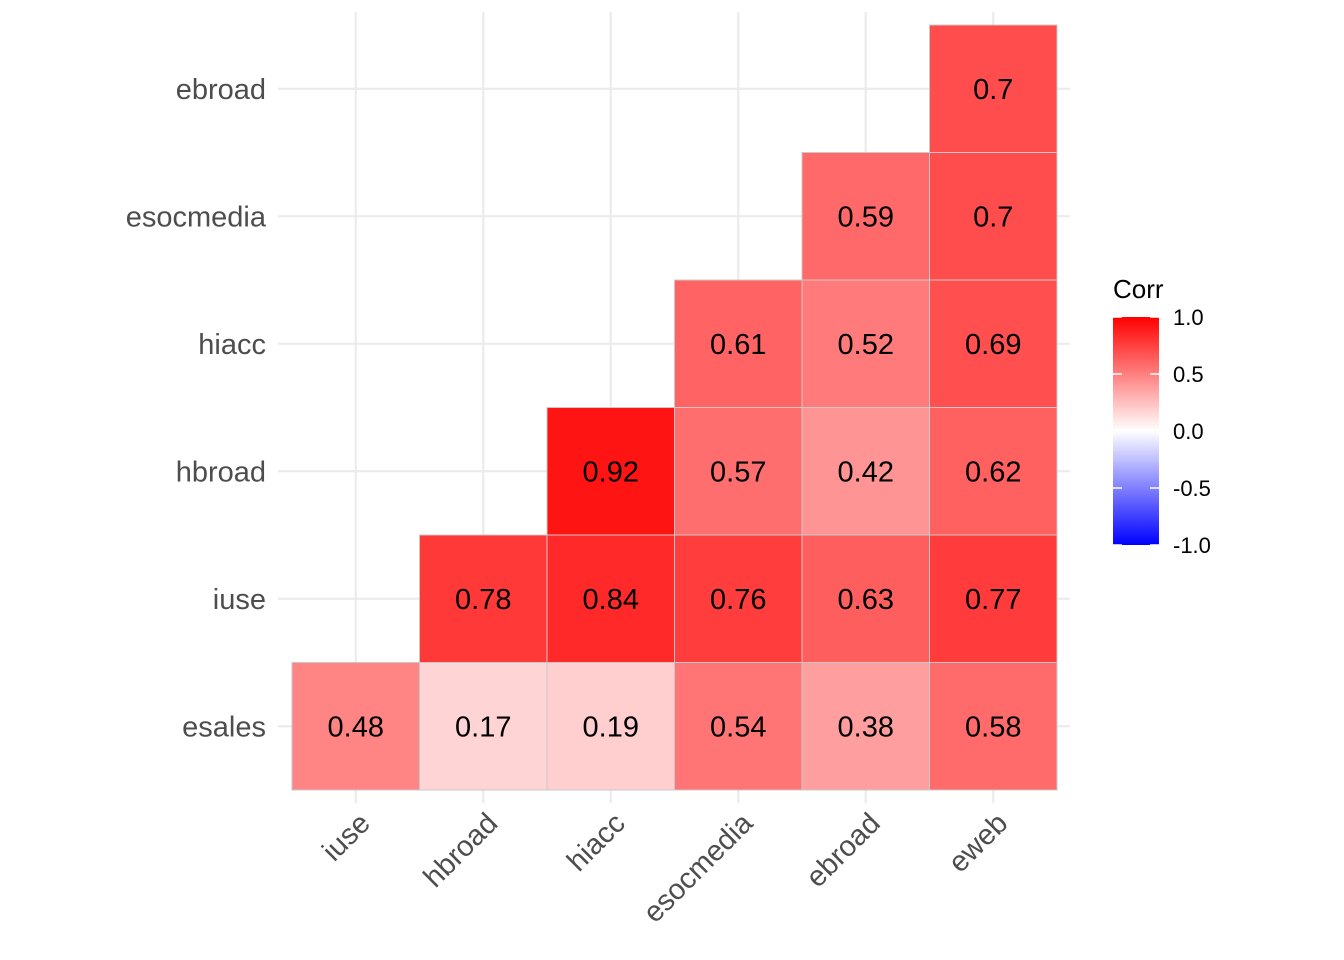 The image size is (1344, 960). I want to click on cell-label-iuse-eweb: 0.77, so click(993, 600).